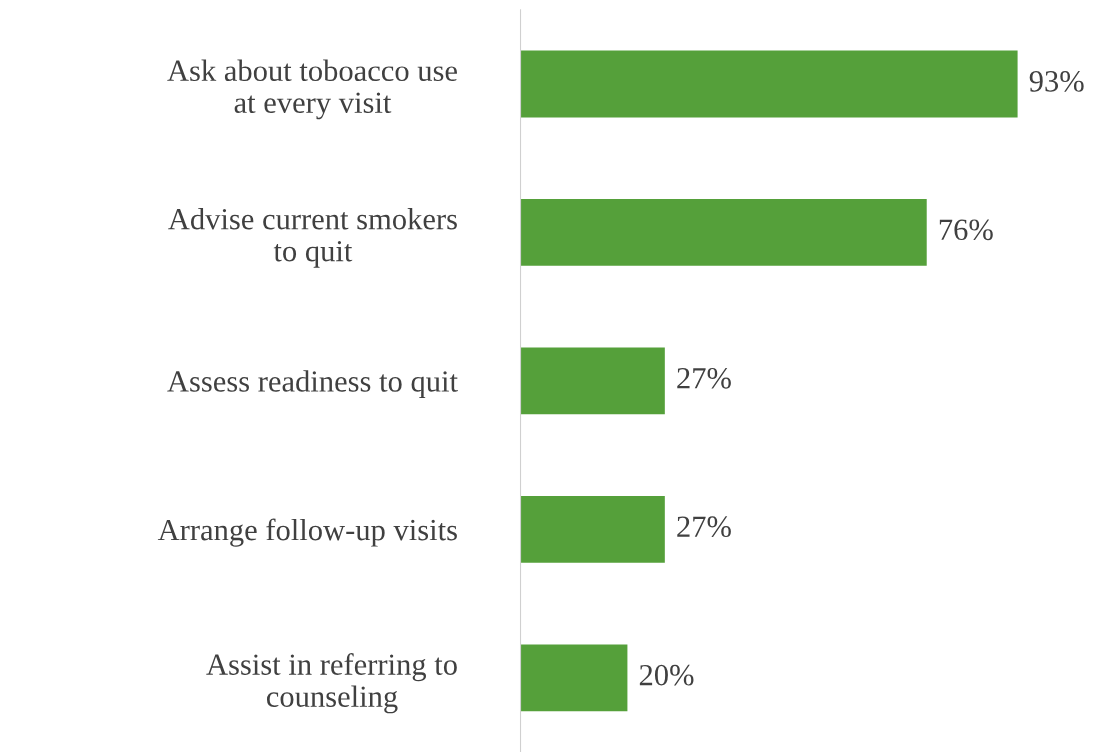  Describe the element at coordinates (307, 532) in the screenshot. I see `y-tick-label: Arrange follow-up visits` at that location.